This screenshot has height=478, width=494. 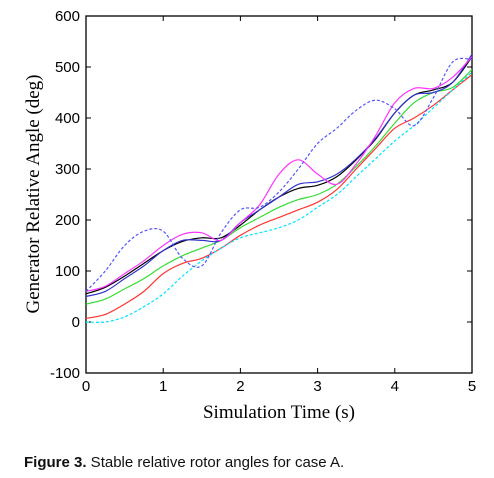 What do you see at coordinates (240, 386) in the screenshot?
I see `x-tick-label: 2` at bounding box center [240, 386].